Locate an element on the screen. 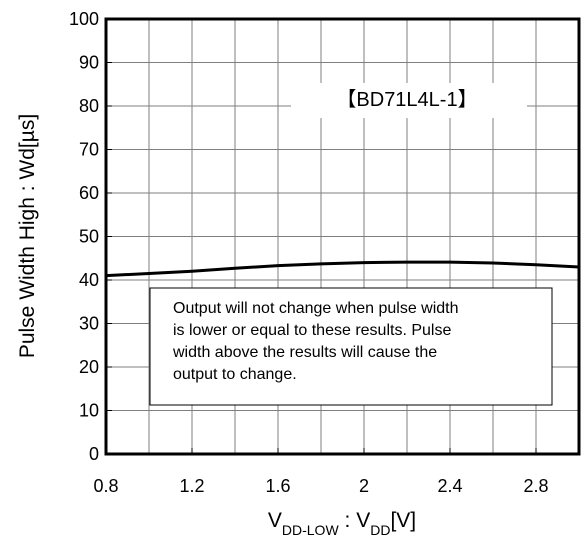  y-axis-ticks: 0 10 20 30 40 50 60 70 80 90 100 is located at coordinates (90, 236).